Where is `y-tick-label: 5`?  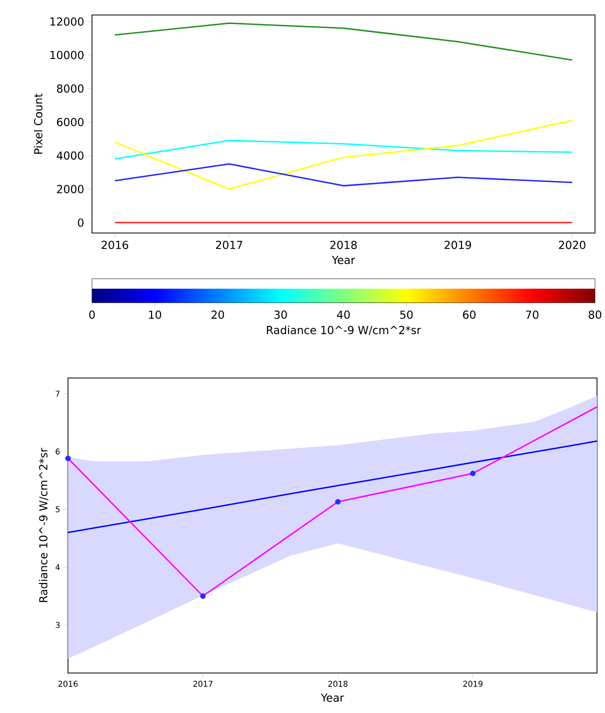 y-tick-label: 5 is located at coordinates (58, 509).